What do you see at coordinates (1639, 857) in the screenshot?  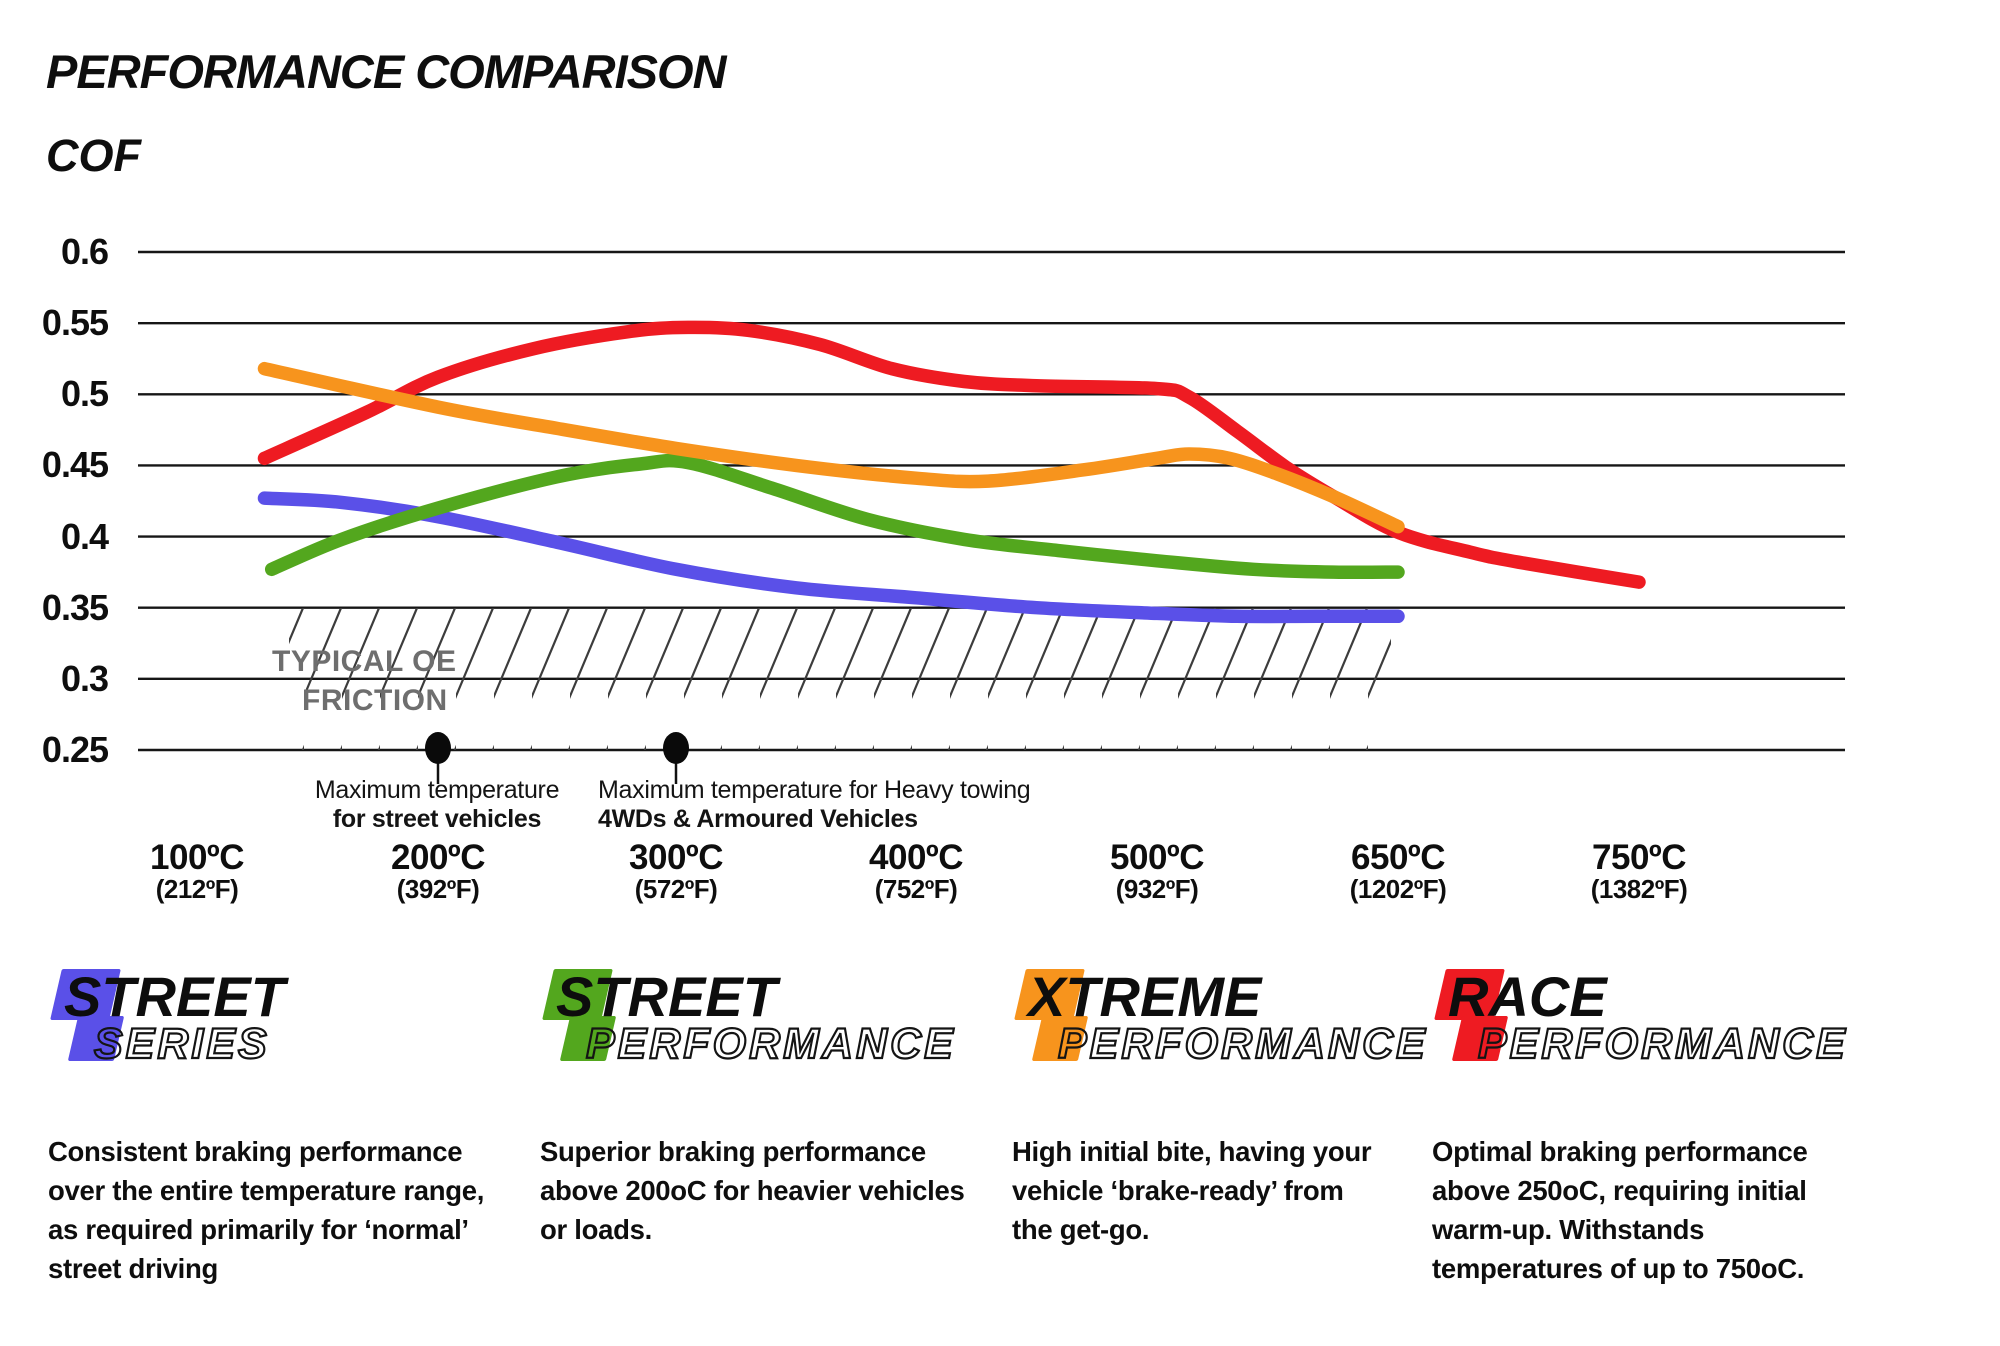 I see `x-tick-label-celsius: 750ºC` at bounding box center [1639, 857].